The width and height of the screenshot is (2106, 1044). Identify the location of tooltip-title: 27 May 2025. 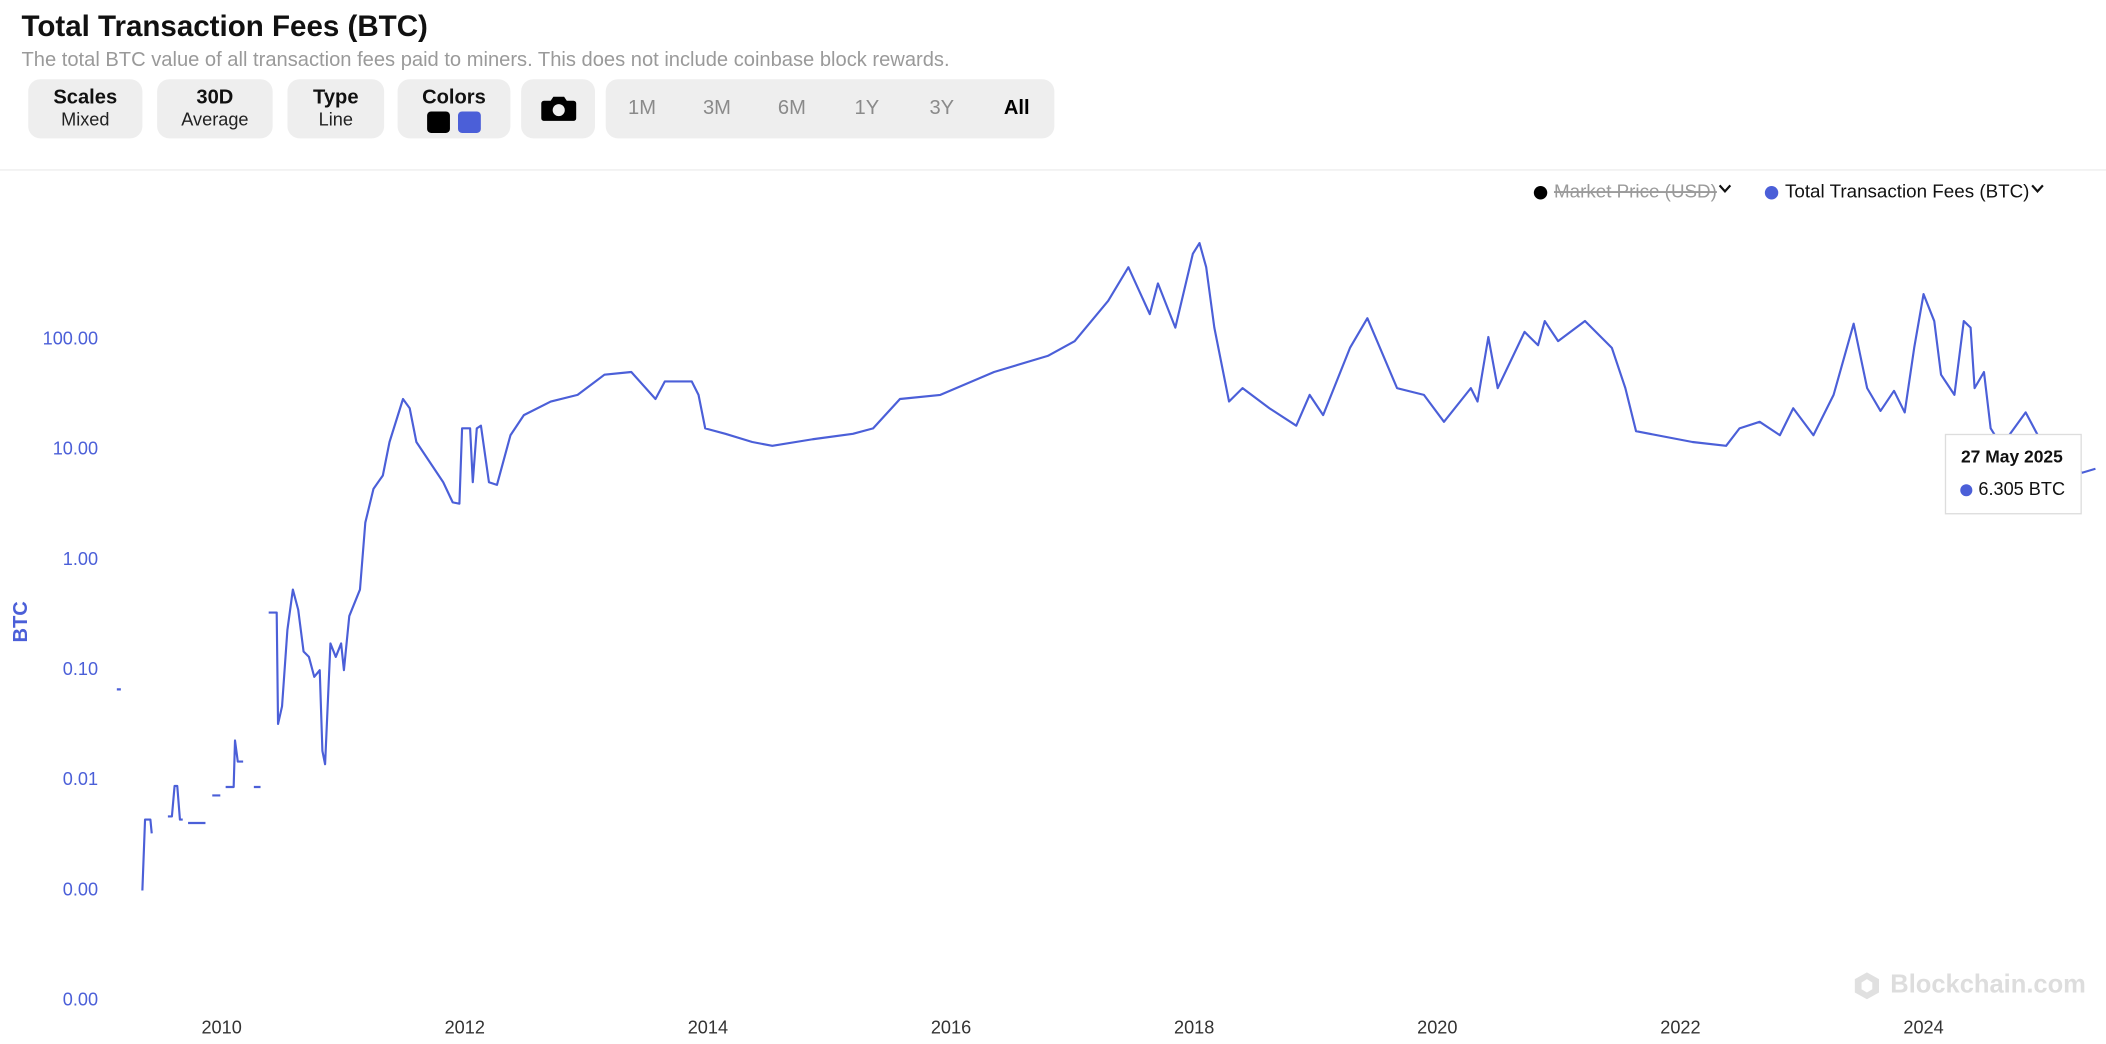
(2012, 457).